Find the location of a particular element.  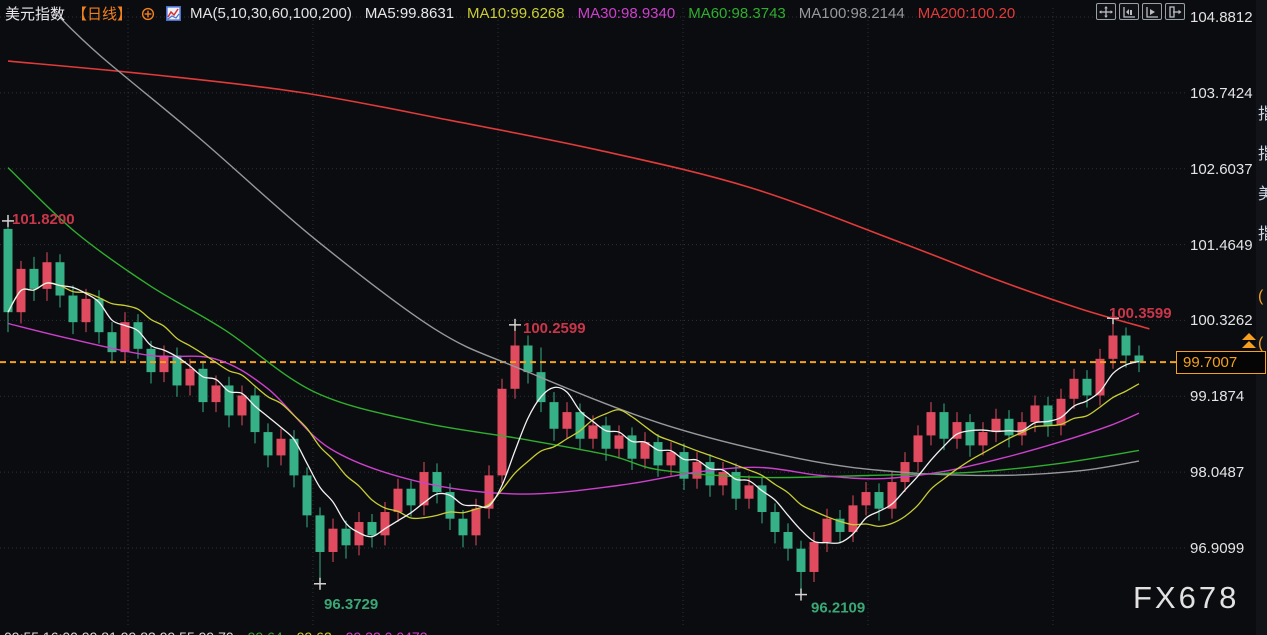

pan-icon is located at coordinates (1106, 11).